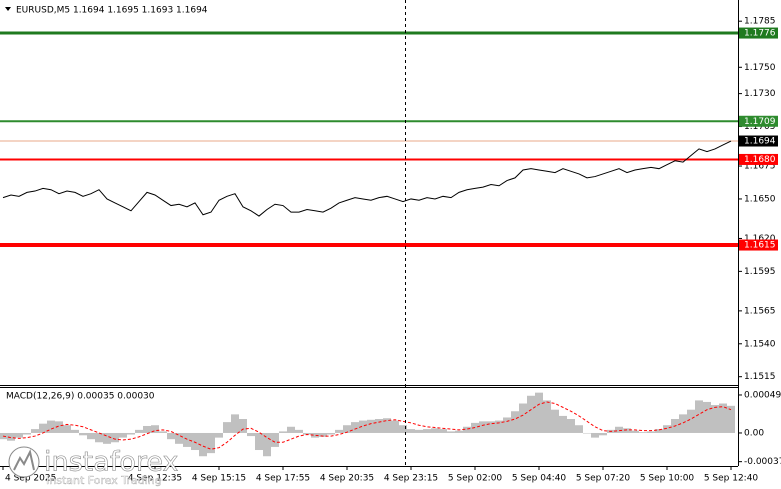 Image resolution: width=781 pixels, height=489 pixels. I want to click on y-tick-label: -0.00037, so click(762, 462).